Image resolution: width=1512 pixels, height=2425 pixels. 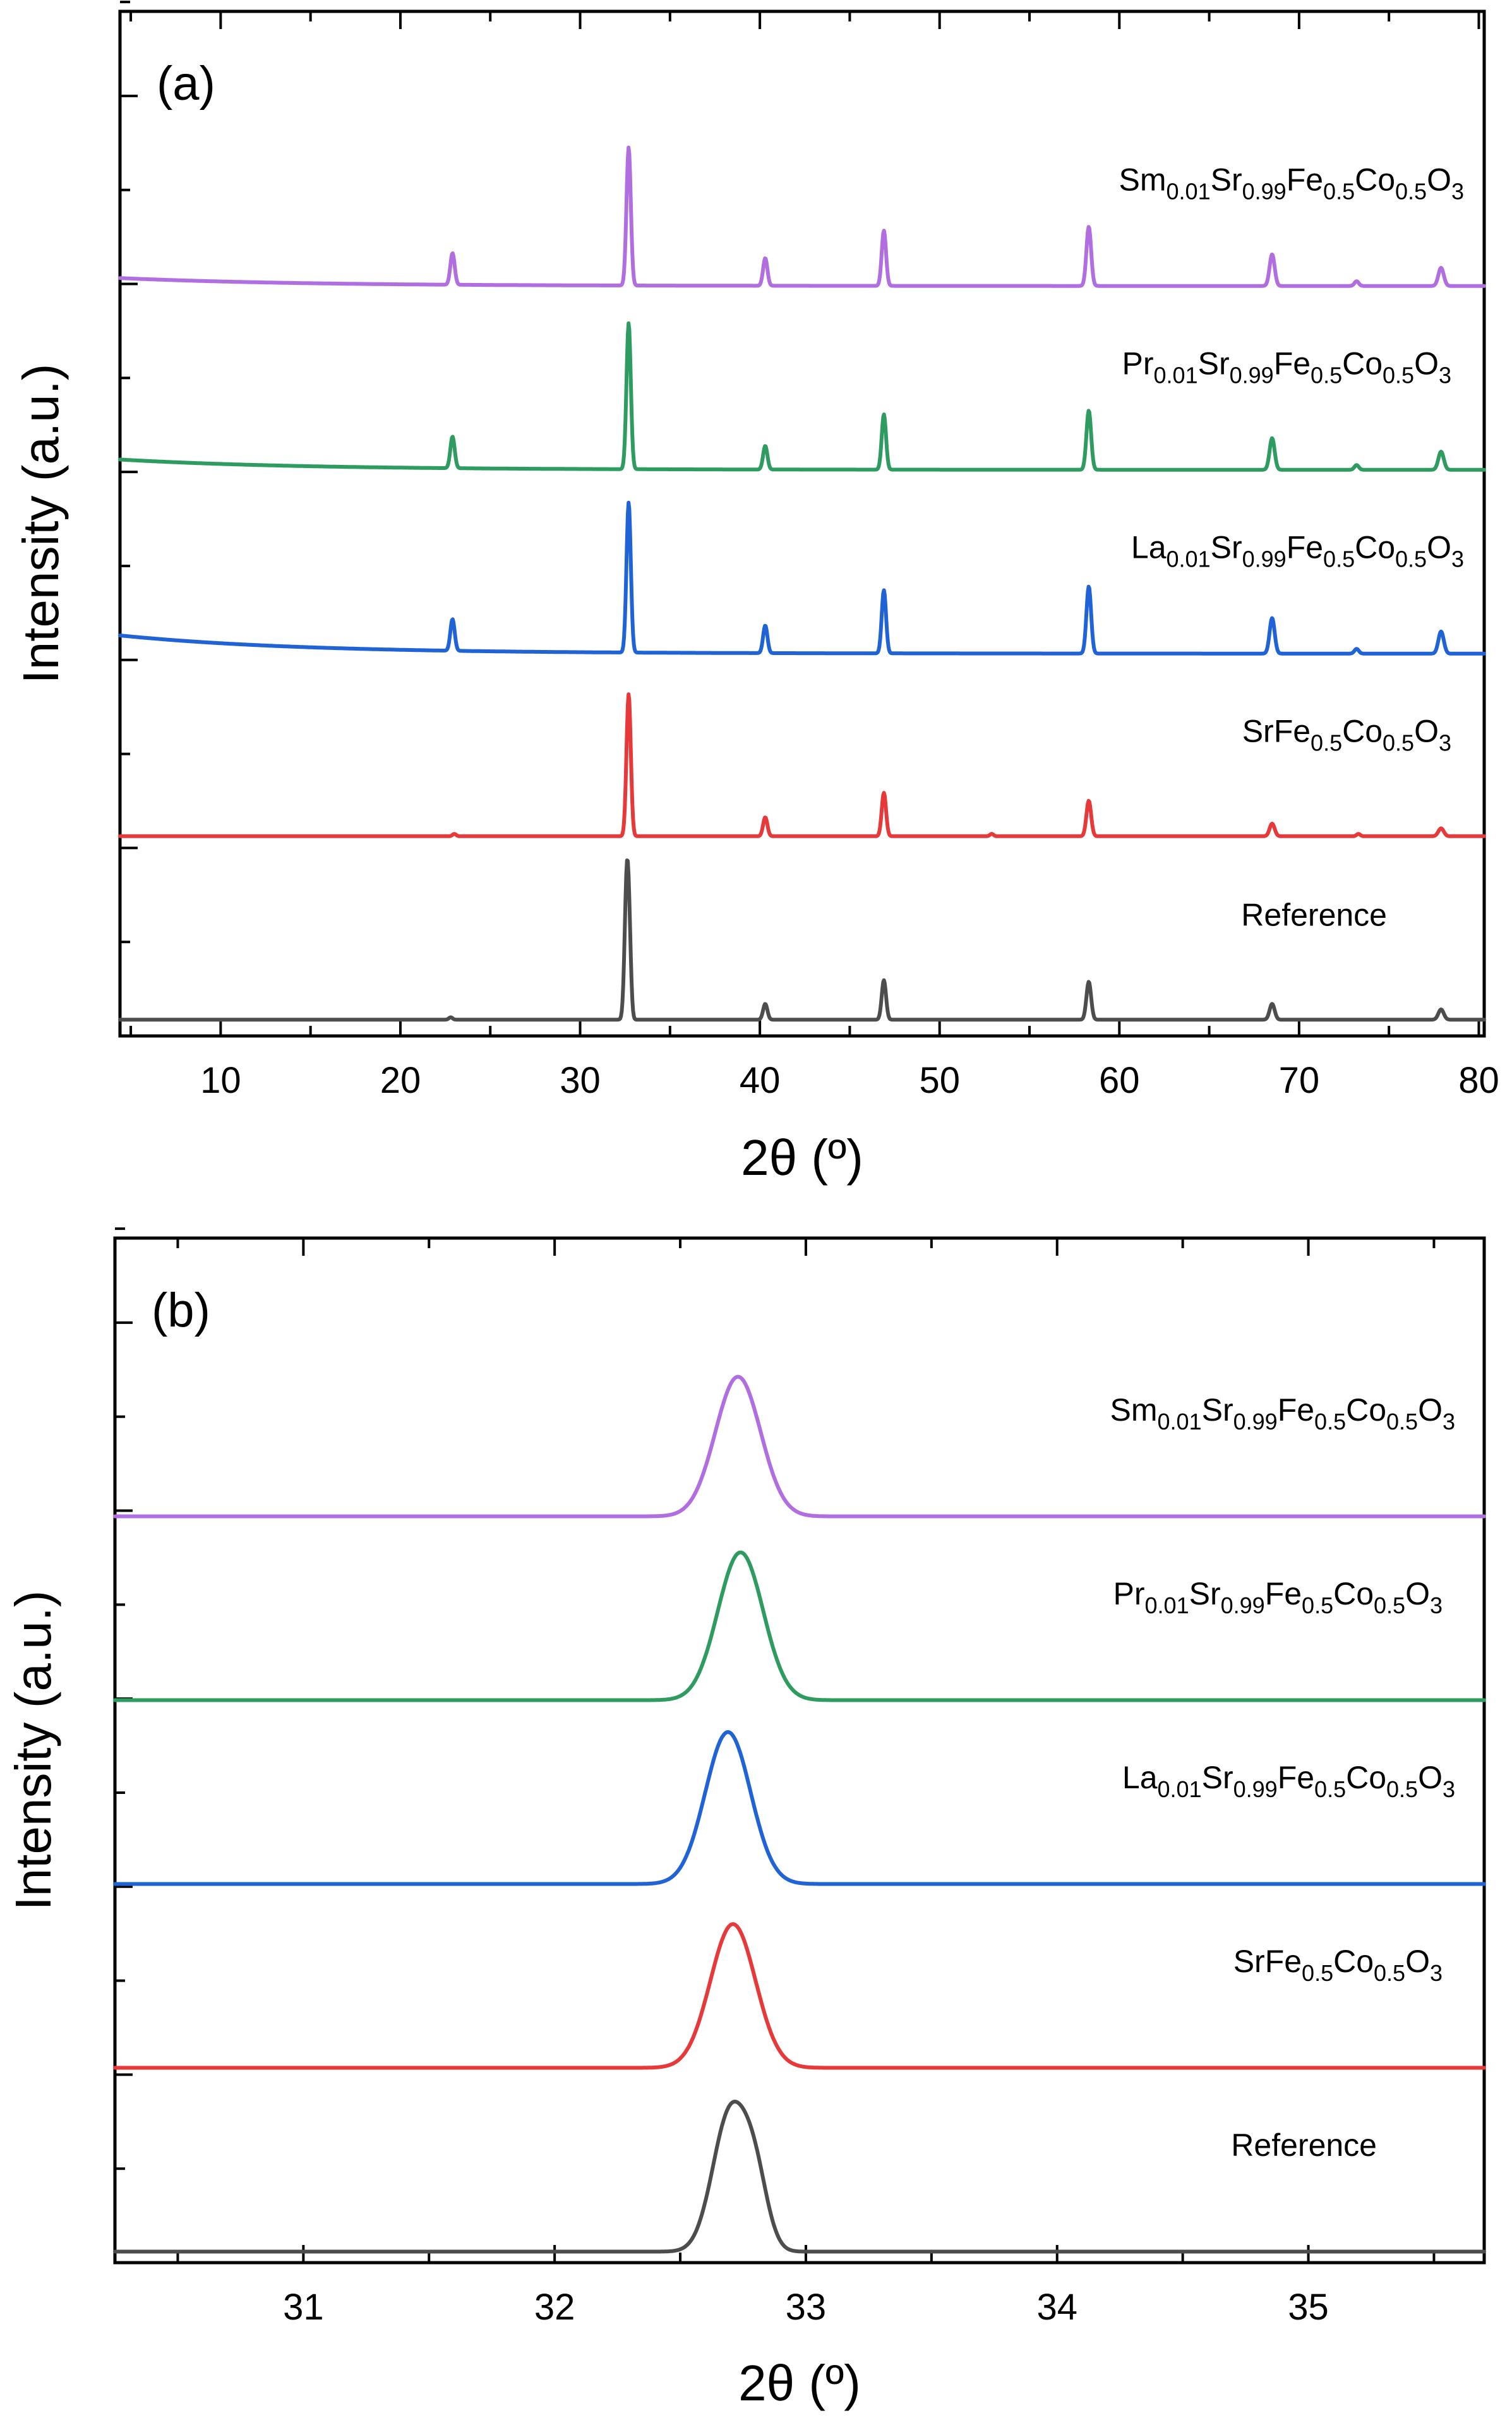 What do you see at coordinates (129, 473) in the screenshot?
I see `panel-a-y-ticks` at bounding box center [129, 473].